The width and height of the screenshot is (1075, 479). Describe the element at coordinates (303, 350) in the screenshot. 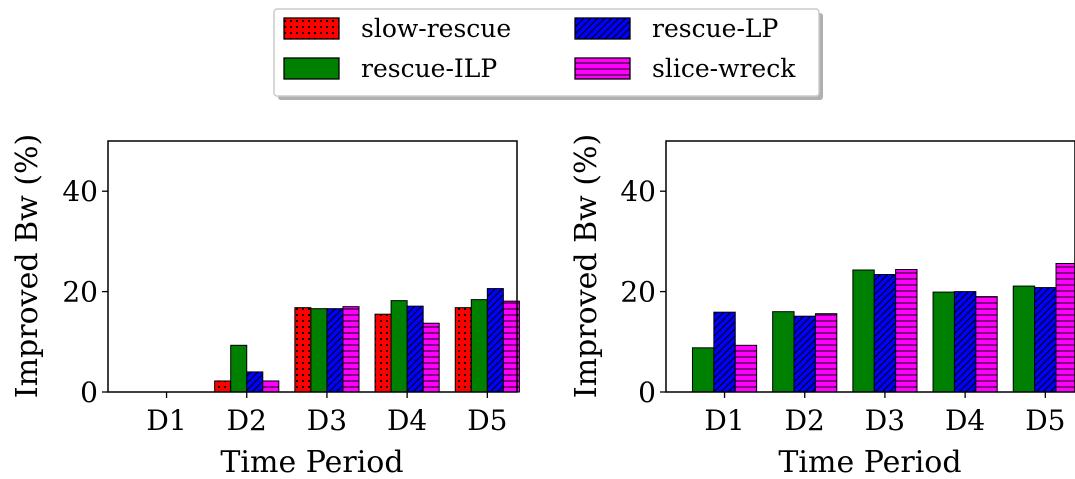

I see `bar-slow-rescue-d3` at that location.